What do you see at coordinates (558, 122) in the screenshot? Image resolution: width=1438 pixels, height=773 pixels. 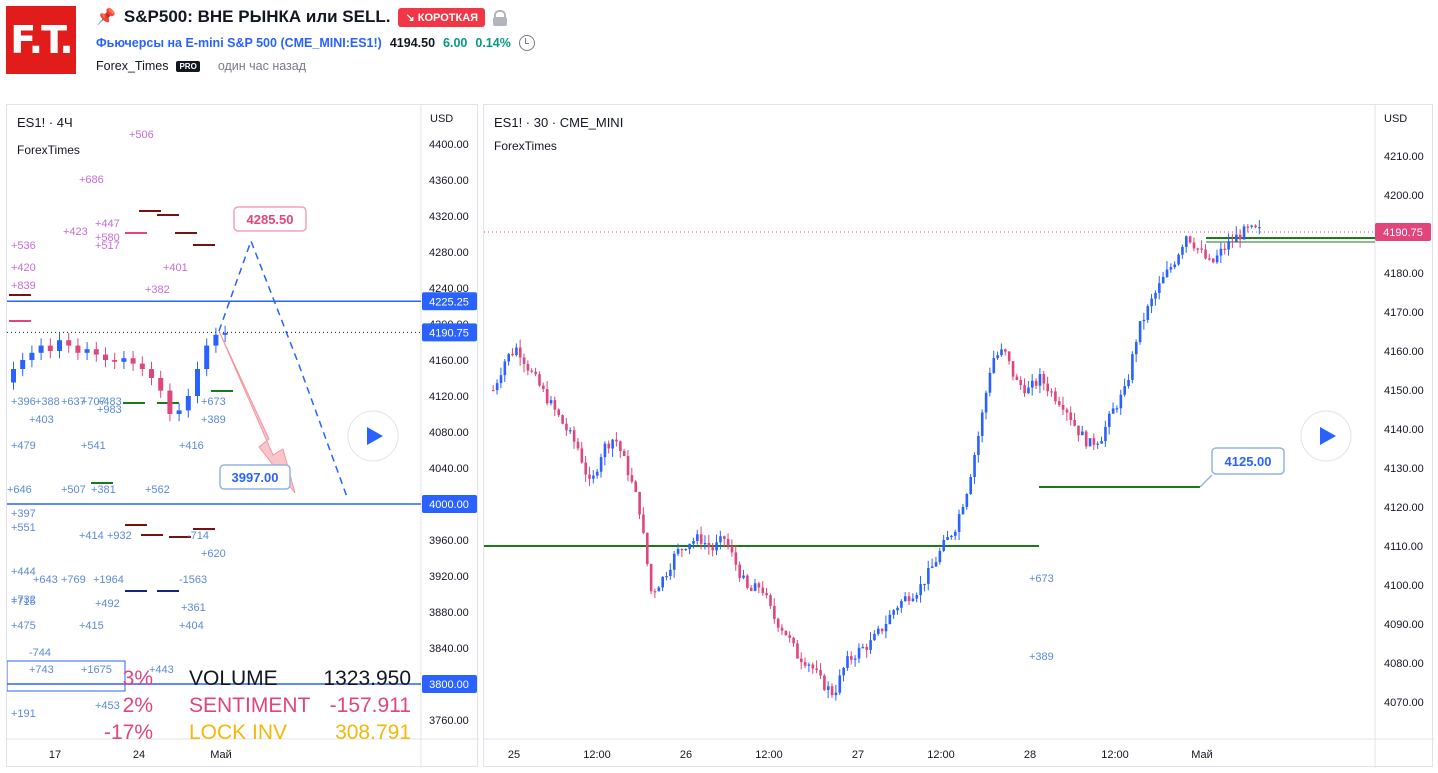 I see `right-legend-title: ES1! · 30 · CME_MINI` at bounding box center [558, 122].